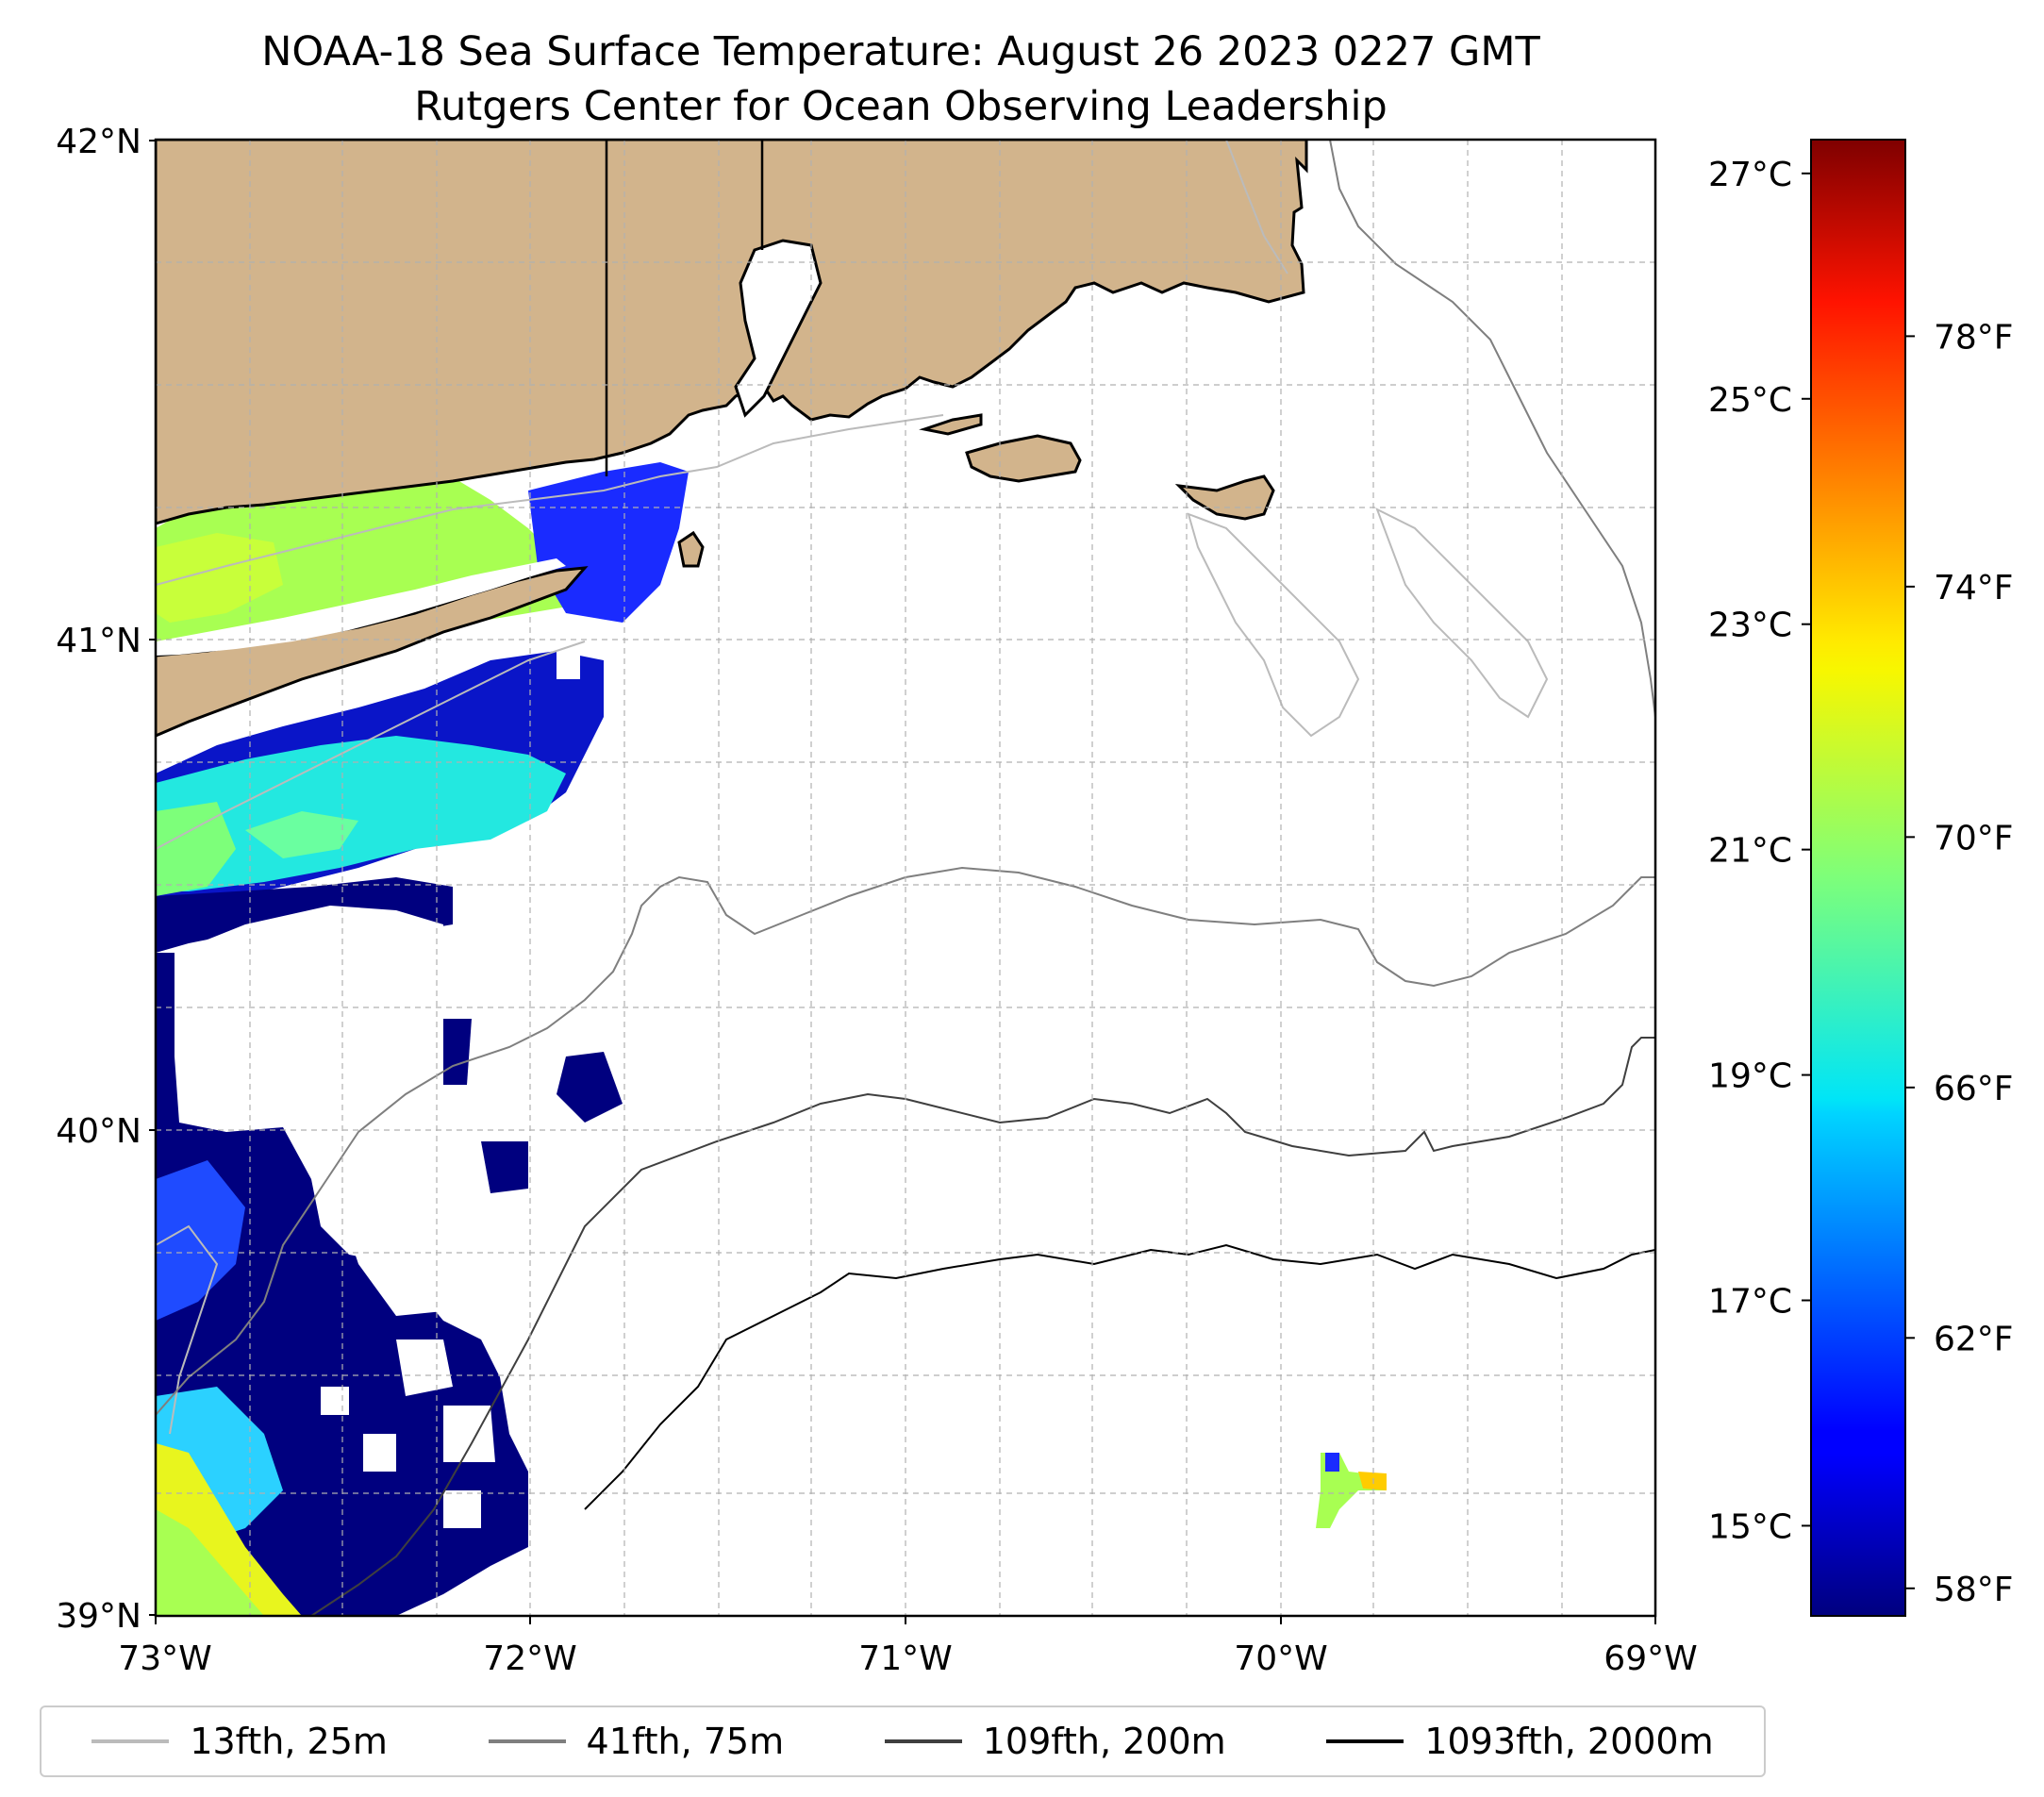 Image resolution: width=2044 pixels, height=1797 pixels. Describe the element at coordinates (1960, 963) in the screenshot. I see `colorbar-fahrenheit-axis: 78°F 74°F 70°F 66°F 62°F 58°F` at that location.